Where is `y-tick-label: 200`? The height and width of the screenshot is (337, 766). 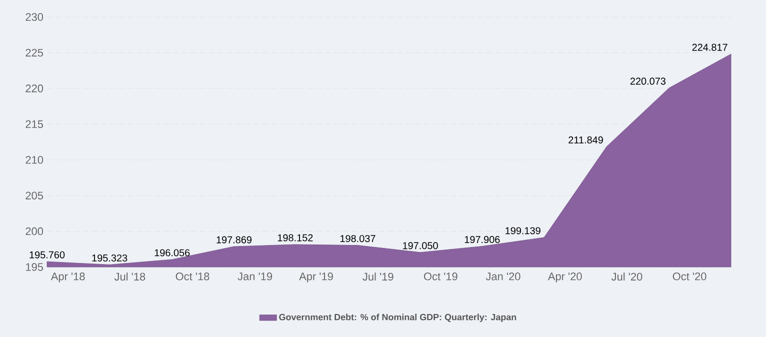
y-tick-label: 200 is located at coordinates (35, 231).